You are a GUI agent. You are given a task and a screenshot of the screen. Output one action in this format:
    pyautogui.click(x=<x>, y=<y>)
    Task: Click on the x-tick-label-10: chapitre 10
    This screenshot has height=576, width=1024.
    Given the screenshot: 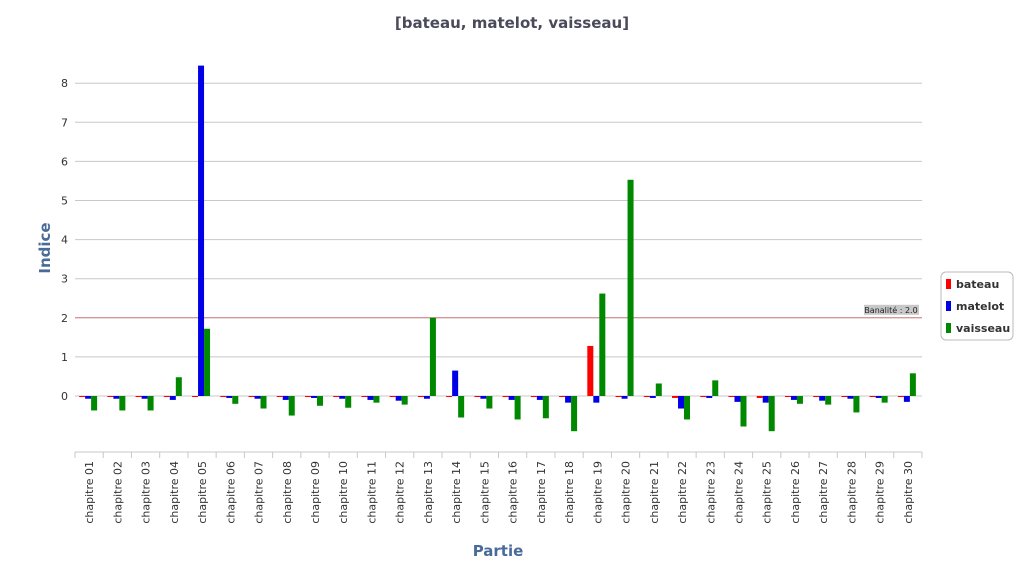 What is the action you would take?
    pyautogui.click(x=343, y=492)
    